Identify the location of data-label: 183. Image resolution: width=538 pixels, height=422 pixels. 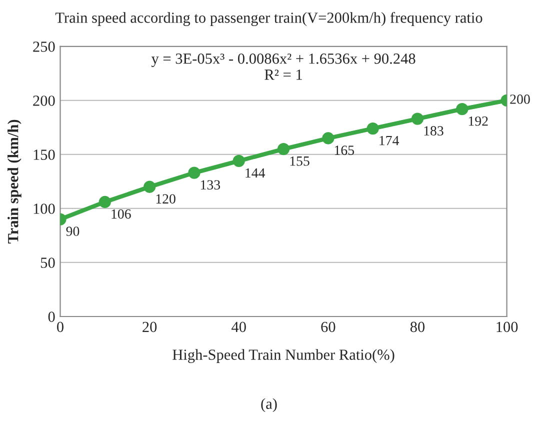
(434, 131).